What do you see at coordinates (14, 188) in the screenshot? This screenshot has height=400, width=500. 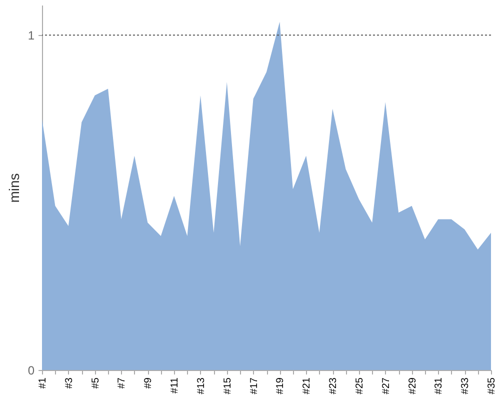 I see `y-axis-title: mins` at bounding box center [14, 188].